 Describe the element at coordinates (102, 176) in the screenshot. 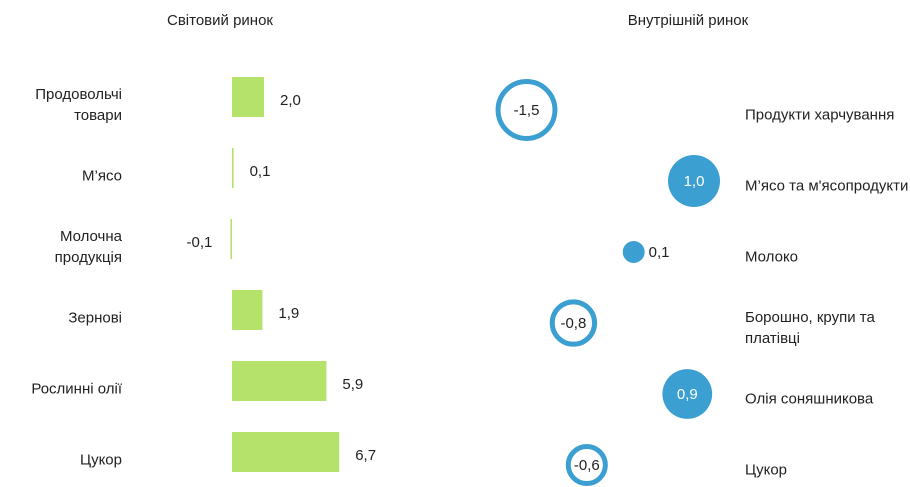

I see `category-label: М’ясо` at that location.